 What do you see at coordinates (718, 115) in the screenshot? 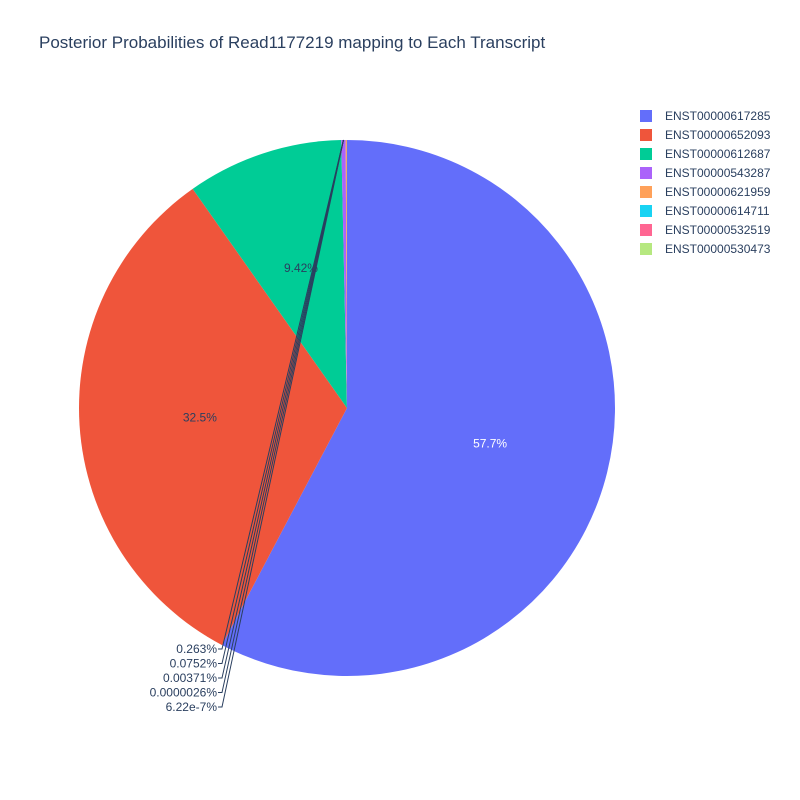
I see `legend-label: ENST00000617285` at bounding box center [718, 115].